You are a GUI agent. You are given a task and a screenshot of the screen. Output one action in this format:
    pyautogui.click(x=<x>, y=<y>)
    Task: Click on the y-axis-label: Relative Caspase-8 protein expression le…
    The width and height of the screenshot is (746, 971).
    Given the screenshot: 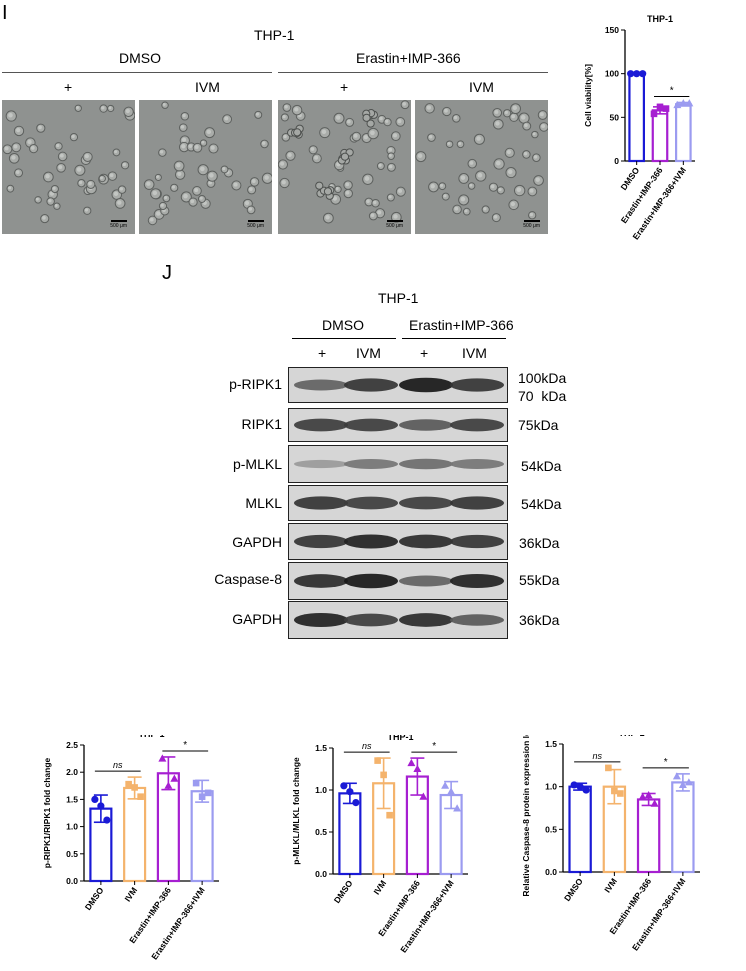 What is the action you would take?
    pyautogui.click(x=526, y=816)
    